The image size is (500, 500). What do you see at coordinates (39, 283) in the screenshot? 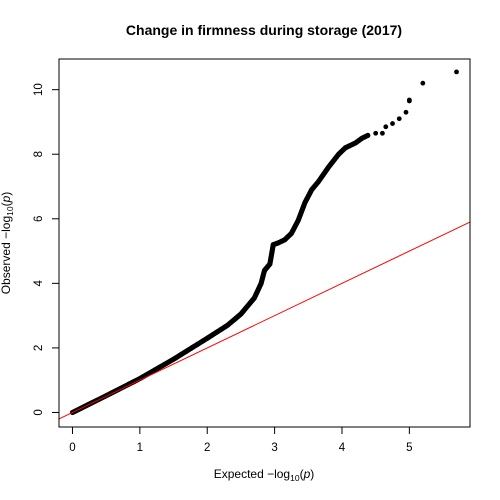
I see `y-tick-label: 4` at bounding box center [39, 283].